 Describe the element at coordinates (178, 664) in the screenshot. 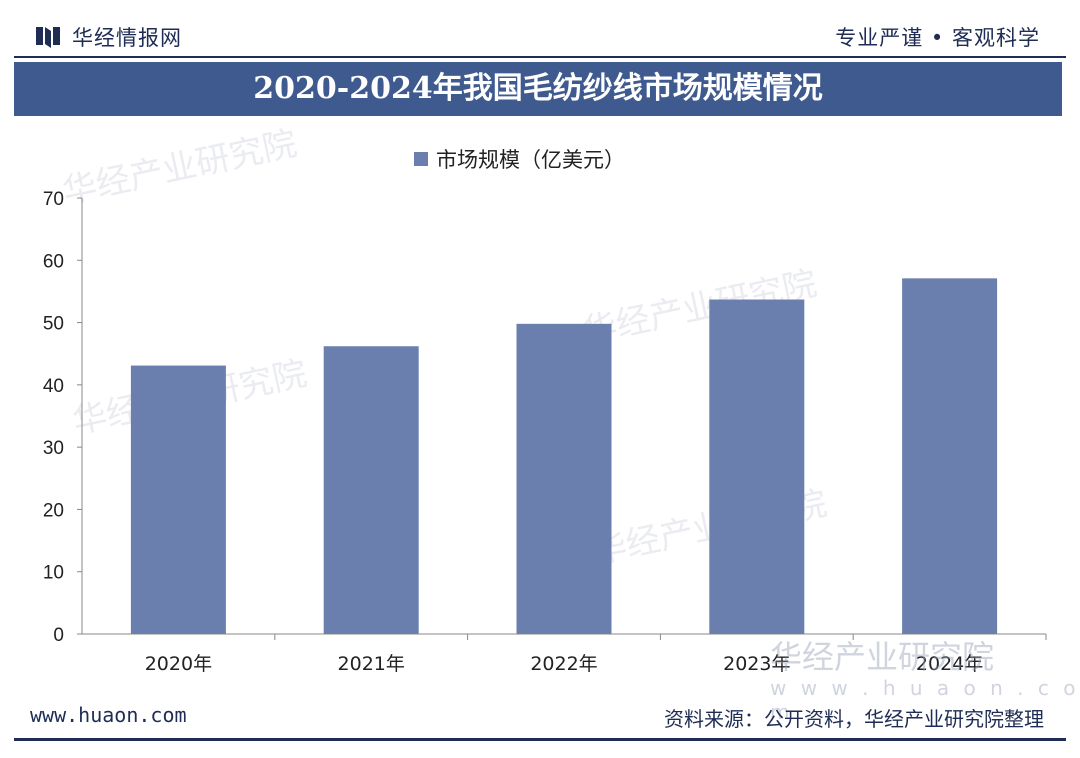

I see `x-tick-label: 2020年` at that location.